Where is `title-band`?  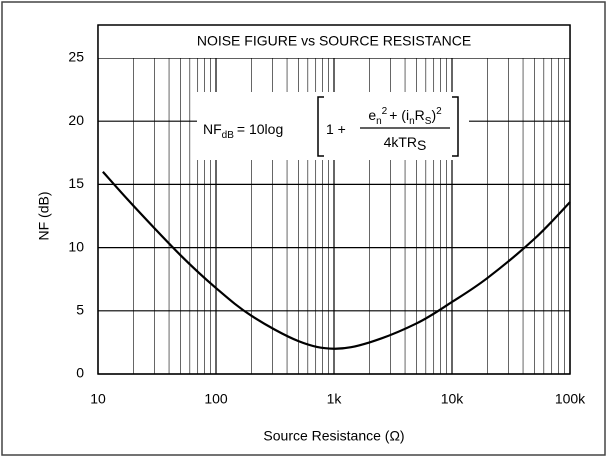 title-band is located at coordinates (334, 41).